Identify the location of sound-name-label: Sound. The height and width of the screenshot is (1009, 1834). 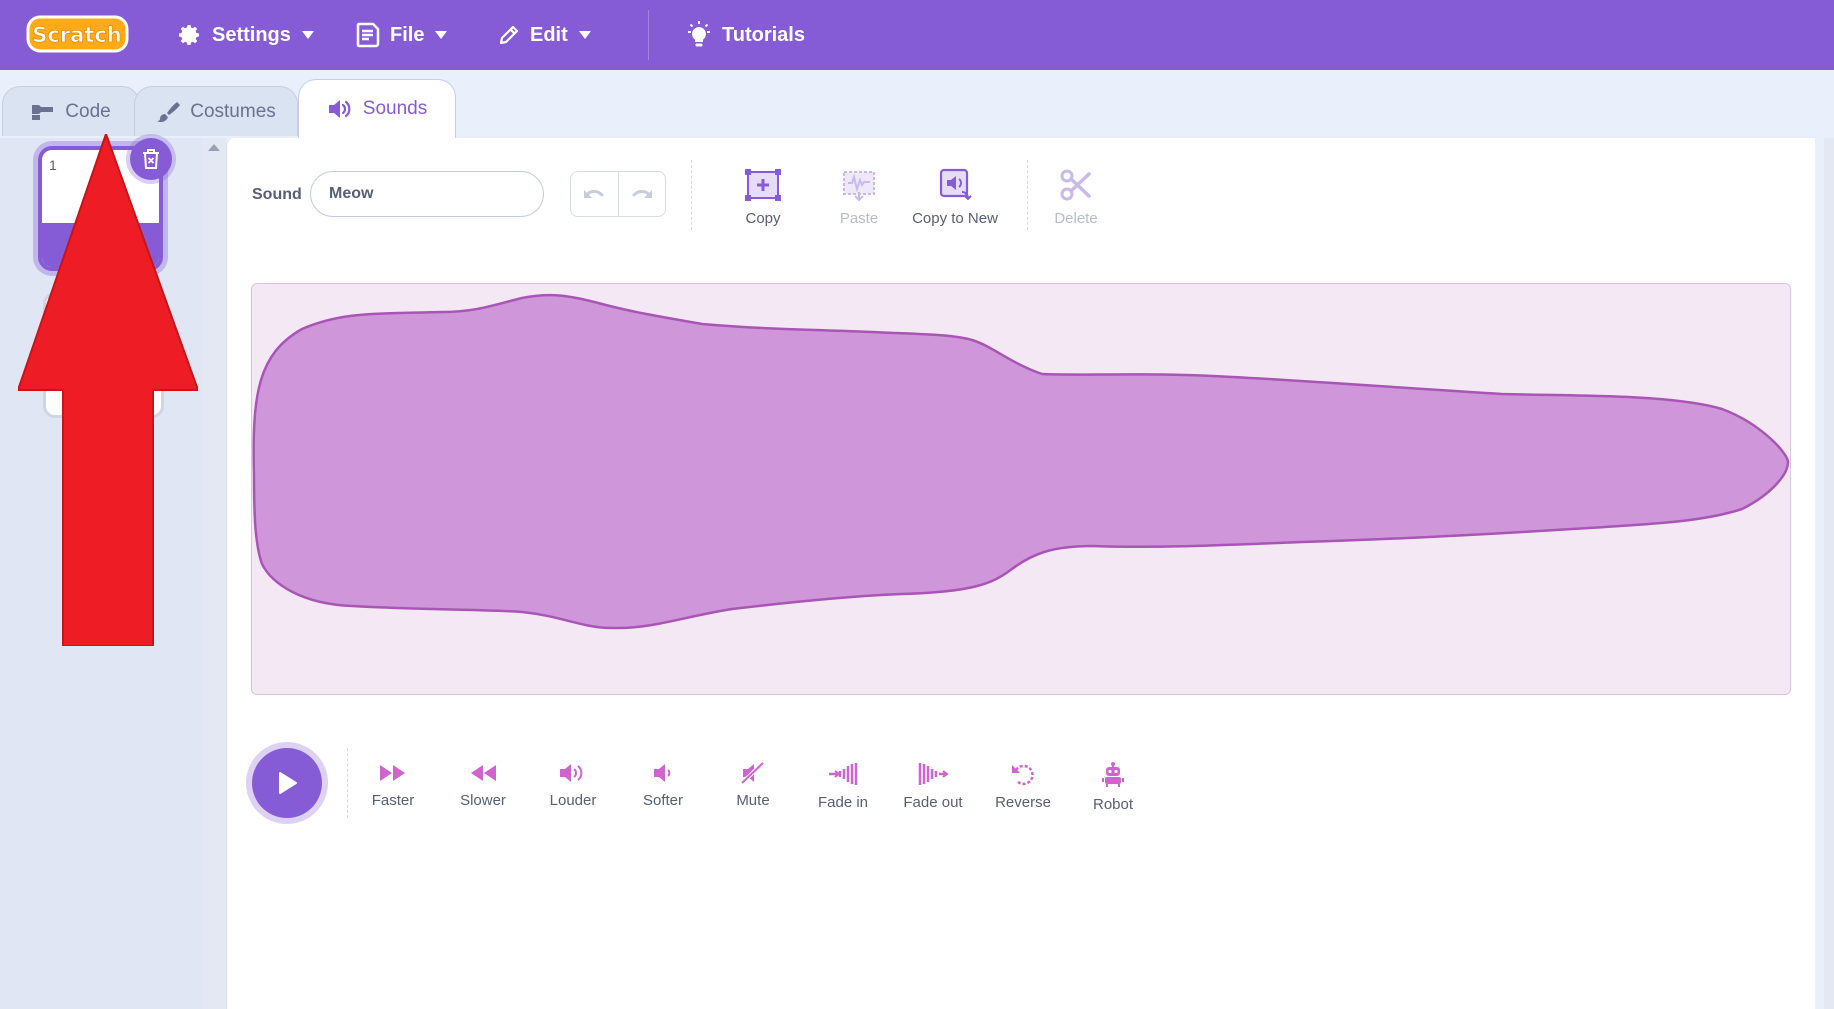
(277, 194).